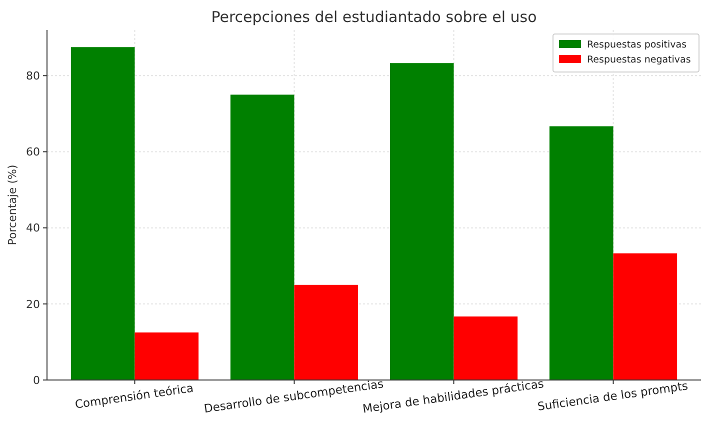 This screenshot has width=709, height=426. I want to click on y-tick-label: 40, so click(33, 228).